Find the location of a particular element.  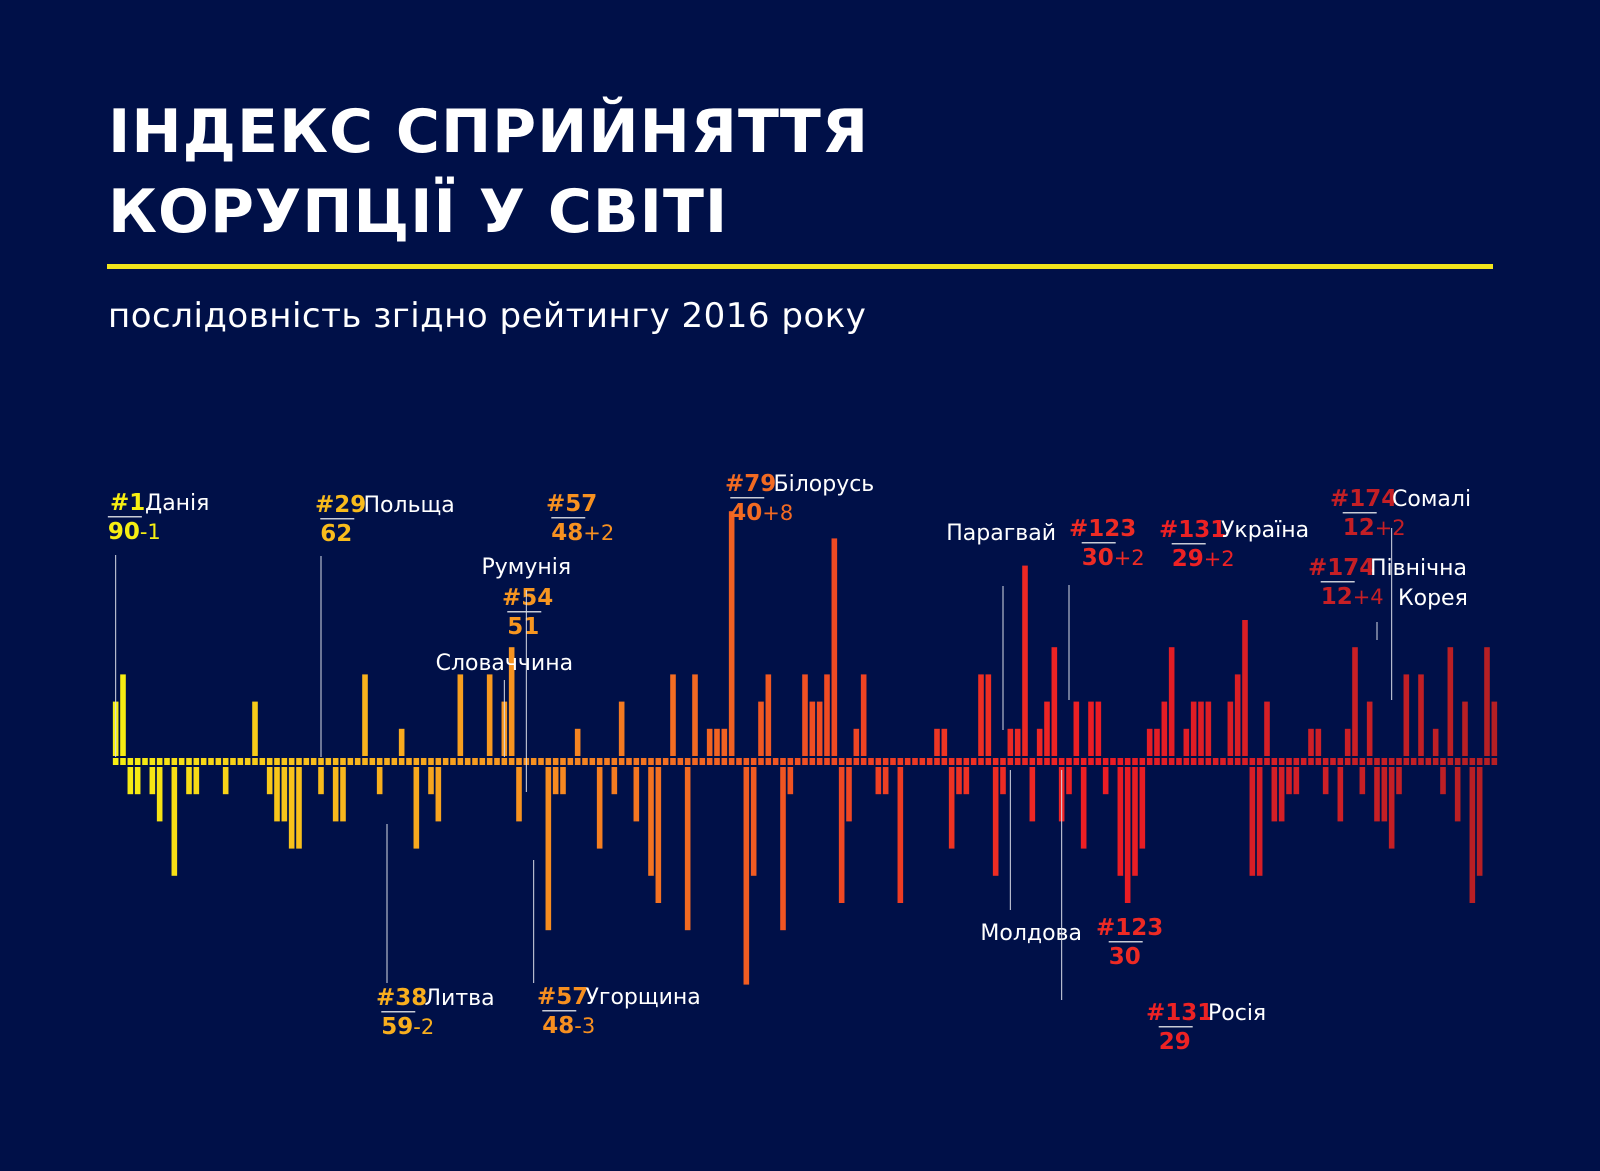

rank-label: #174 is located at coordinates (1363, 499).